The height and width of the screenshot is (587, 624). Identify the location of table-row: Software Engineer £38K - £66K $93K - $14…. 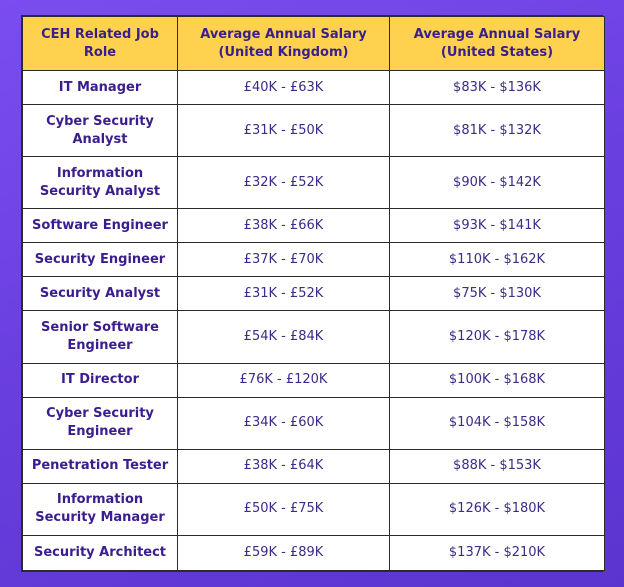
(313, 226).